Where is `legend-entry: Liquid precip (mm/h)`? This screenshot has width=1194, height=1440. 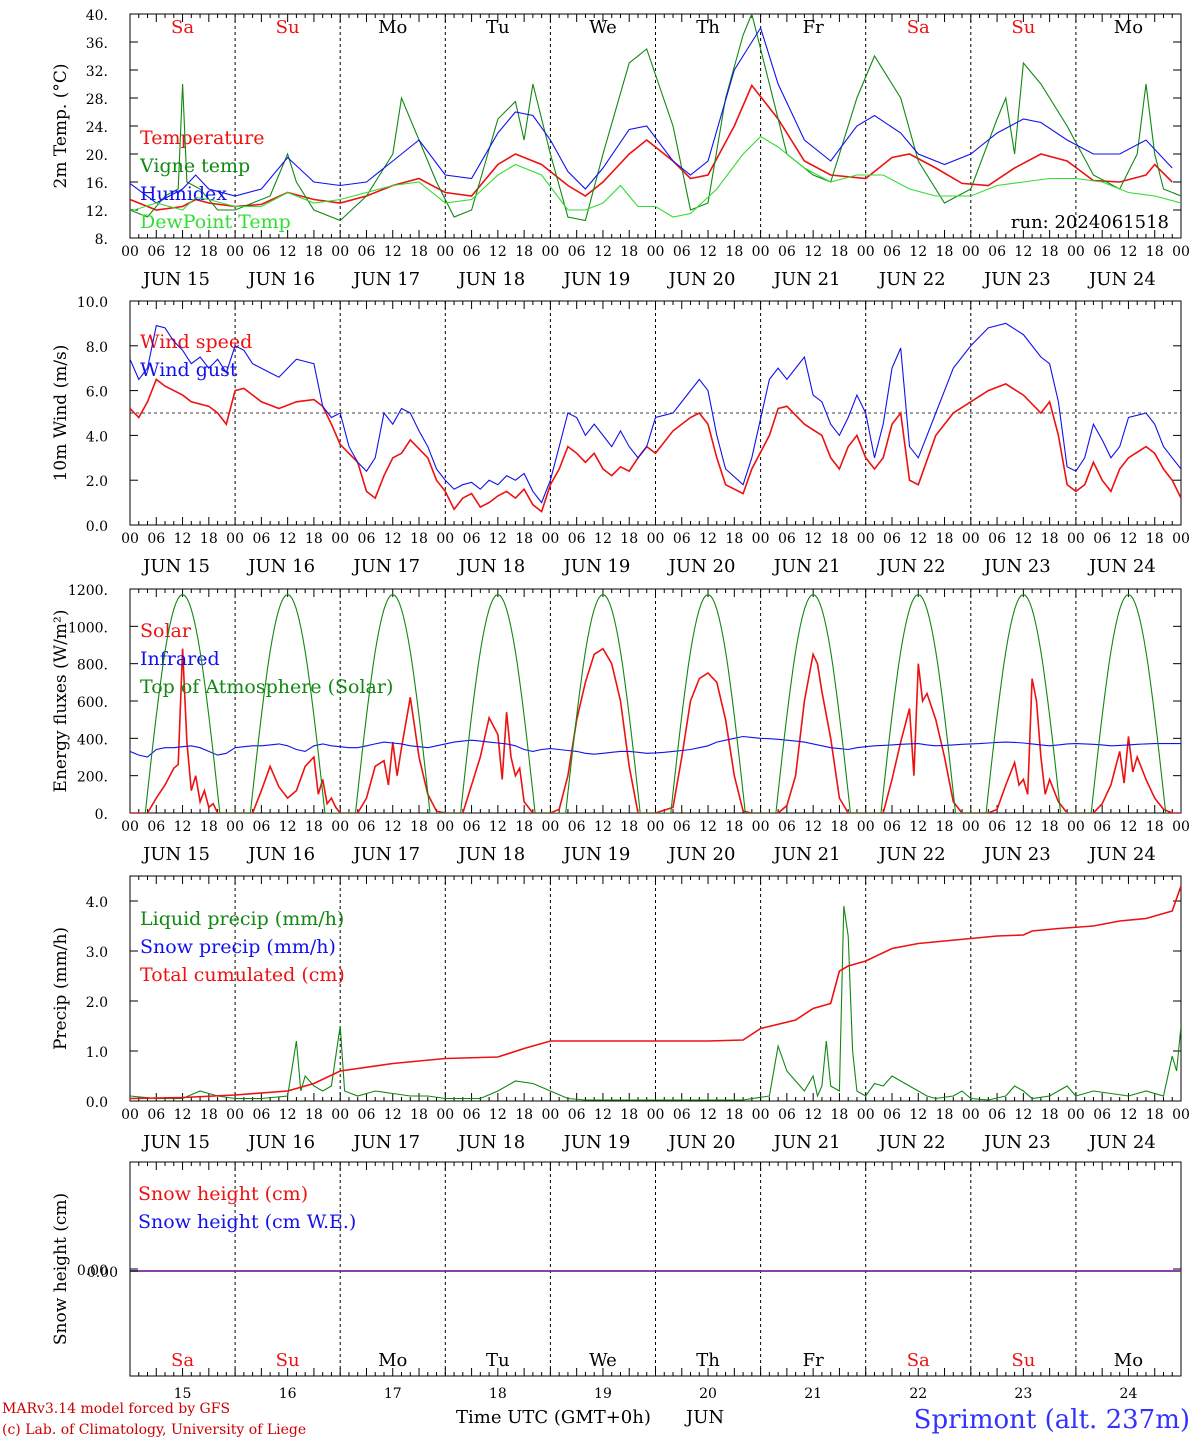 legend-entry: Liquid precip (mm/h) is located at coordinates (242, 919).